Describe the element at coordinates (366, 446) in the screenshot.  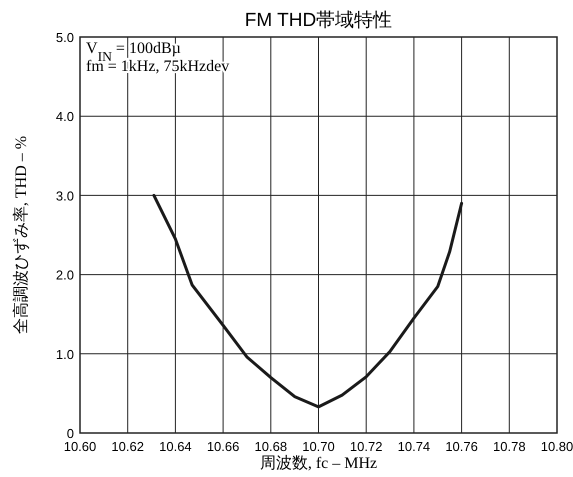
I see `x-tick-label: 10.72` at that location.